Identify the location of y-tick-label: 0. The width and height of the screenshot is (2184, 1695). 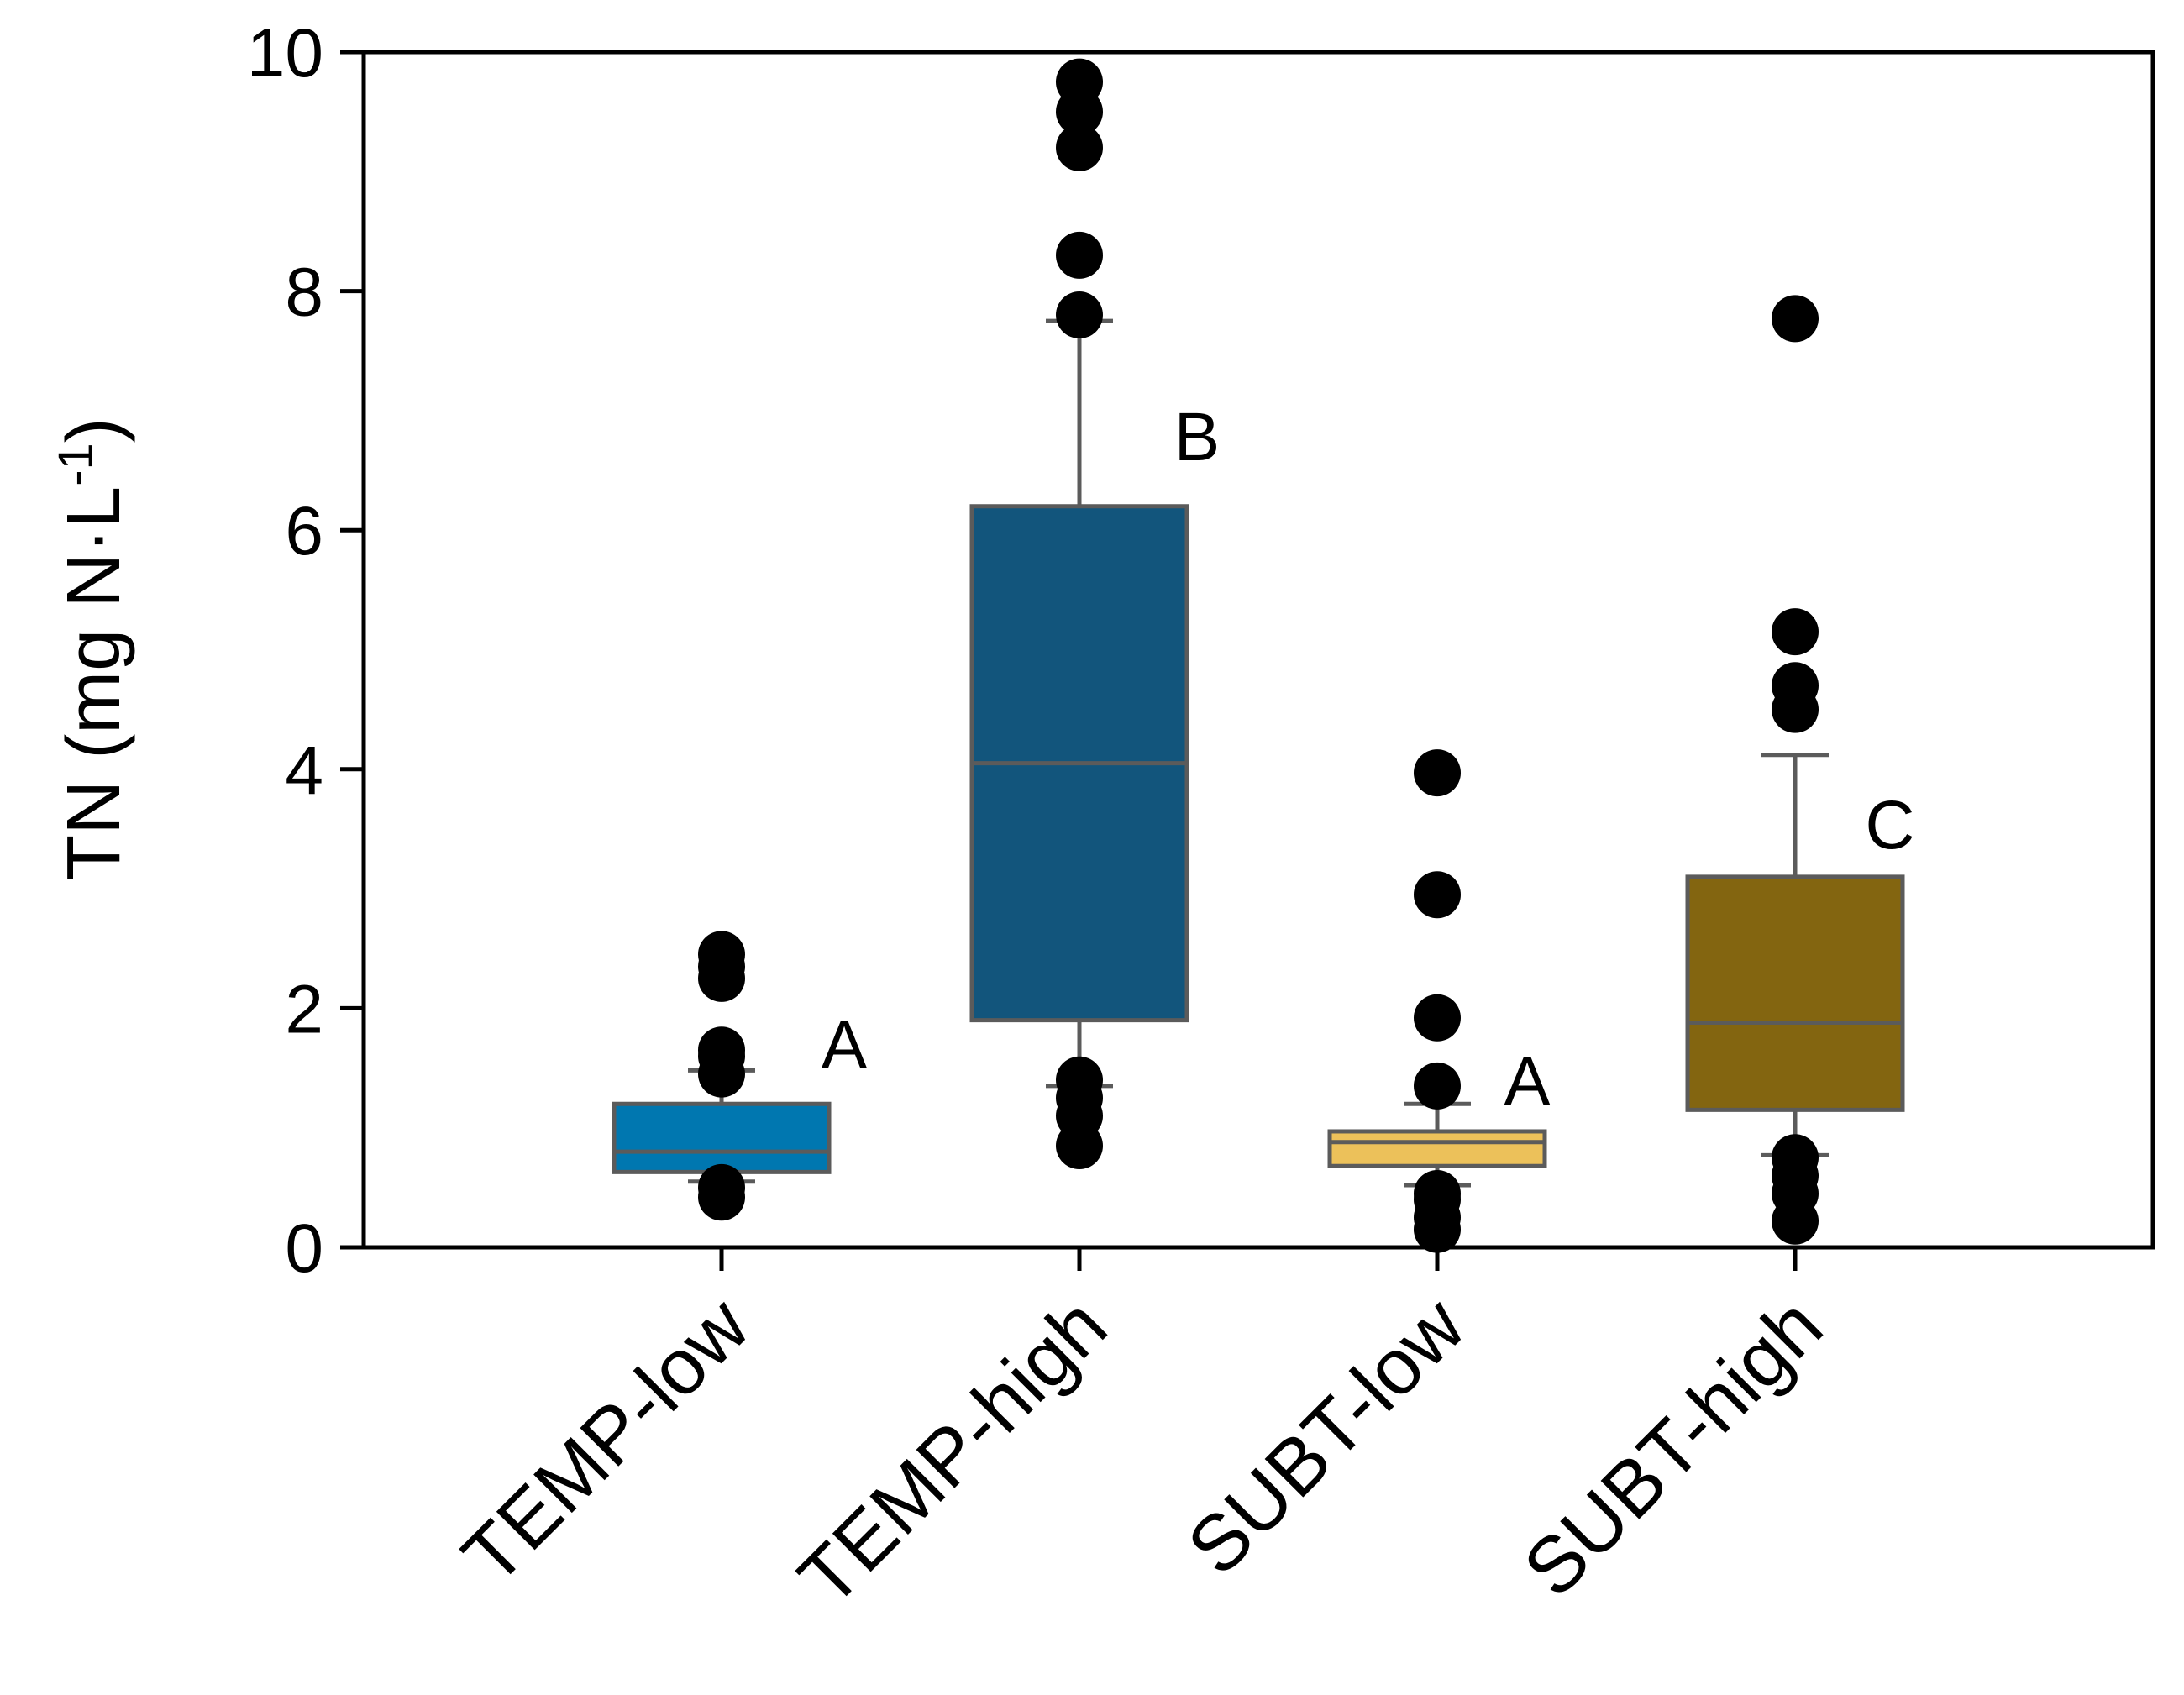
(304, 1248).